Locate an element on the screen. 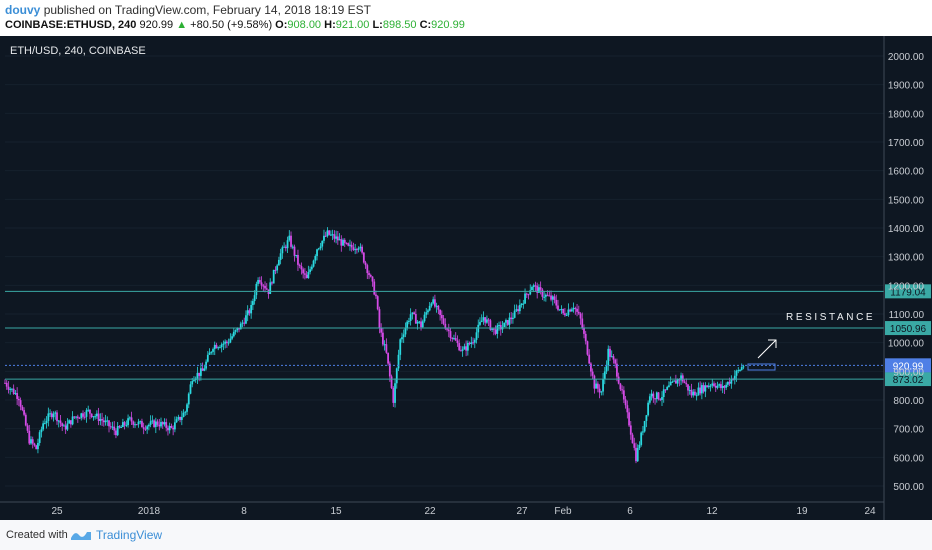 Image resolution: width=932 pixels, height=550 pixels. x-tick-label: 22 is located at coordinates (430, 511).